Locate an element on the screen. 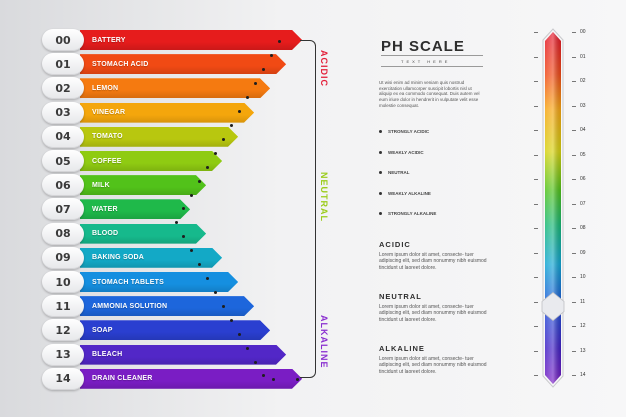 This screenshot has height=417, width=626. ph-row-bar: STOMACH TABLETS is located at coordinates (159, 282).